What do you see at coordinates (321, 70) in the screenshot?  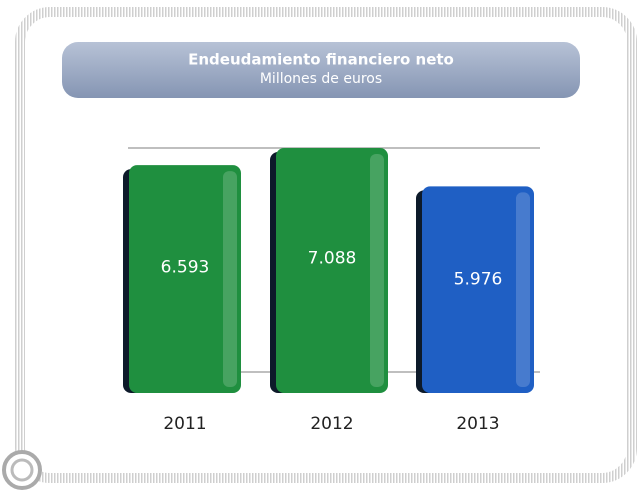 I see `header` at bounding box center [321, 70].